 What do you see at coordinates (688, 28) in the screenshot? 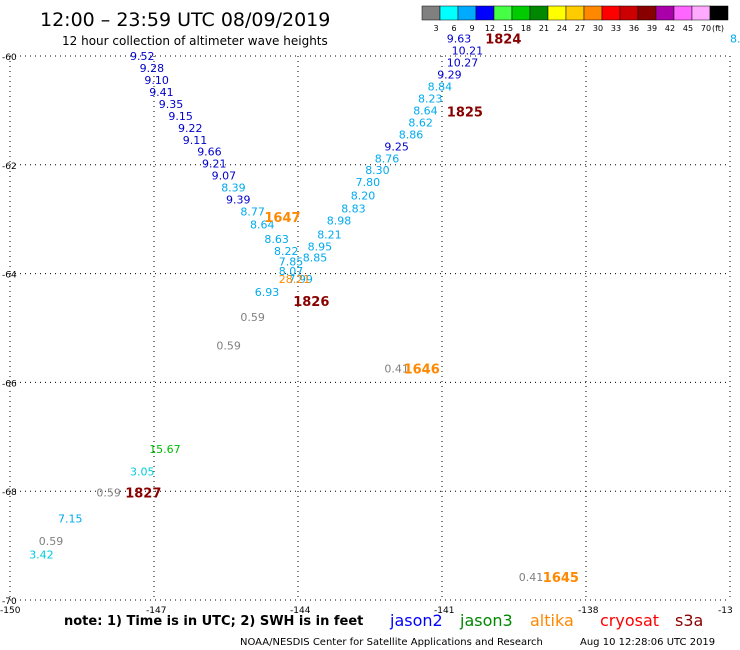
I see `legend-label: 45` at bounding box center [688, 28].